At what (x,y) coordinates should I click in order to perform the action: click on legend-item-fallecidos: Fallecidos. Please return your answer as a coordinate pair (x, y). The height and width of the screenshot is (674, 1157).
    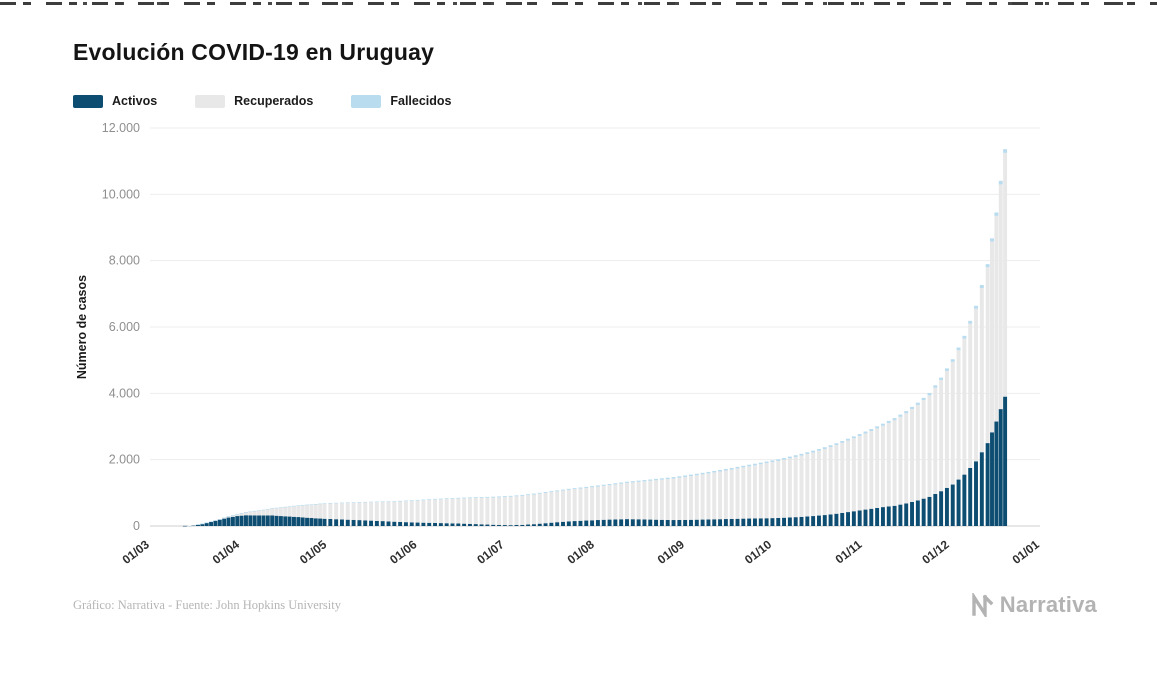
    Looking at the image, I should click on (401, 101).